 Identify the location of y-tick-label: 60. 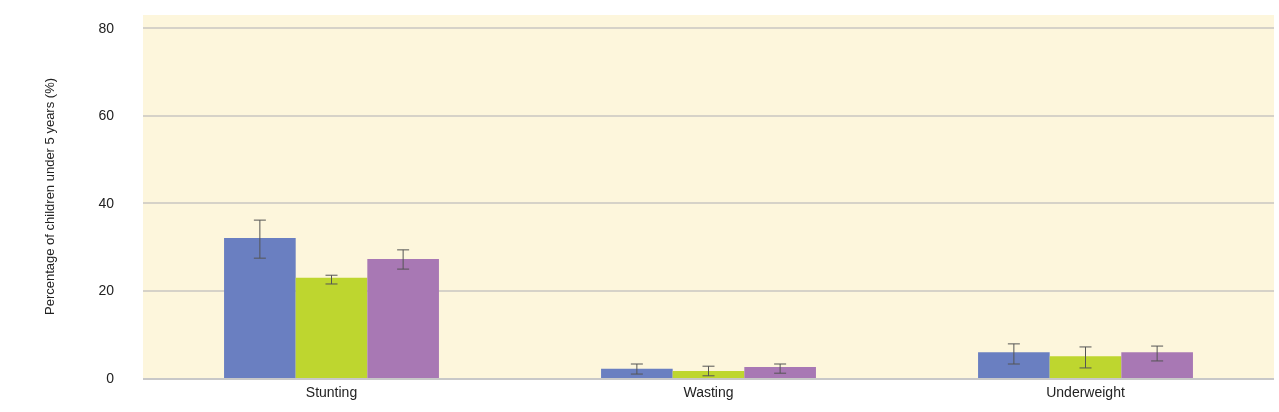
(106, 115).